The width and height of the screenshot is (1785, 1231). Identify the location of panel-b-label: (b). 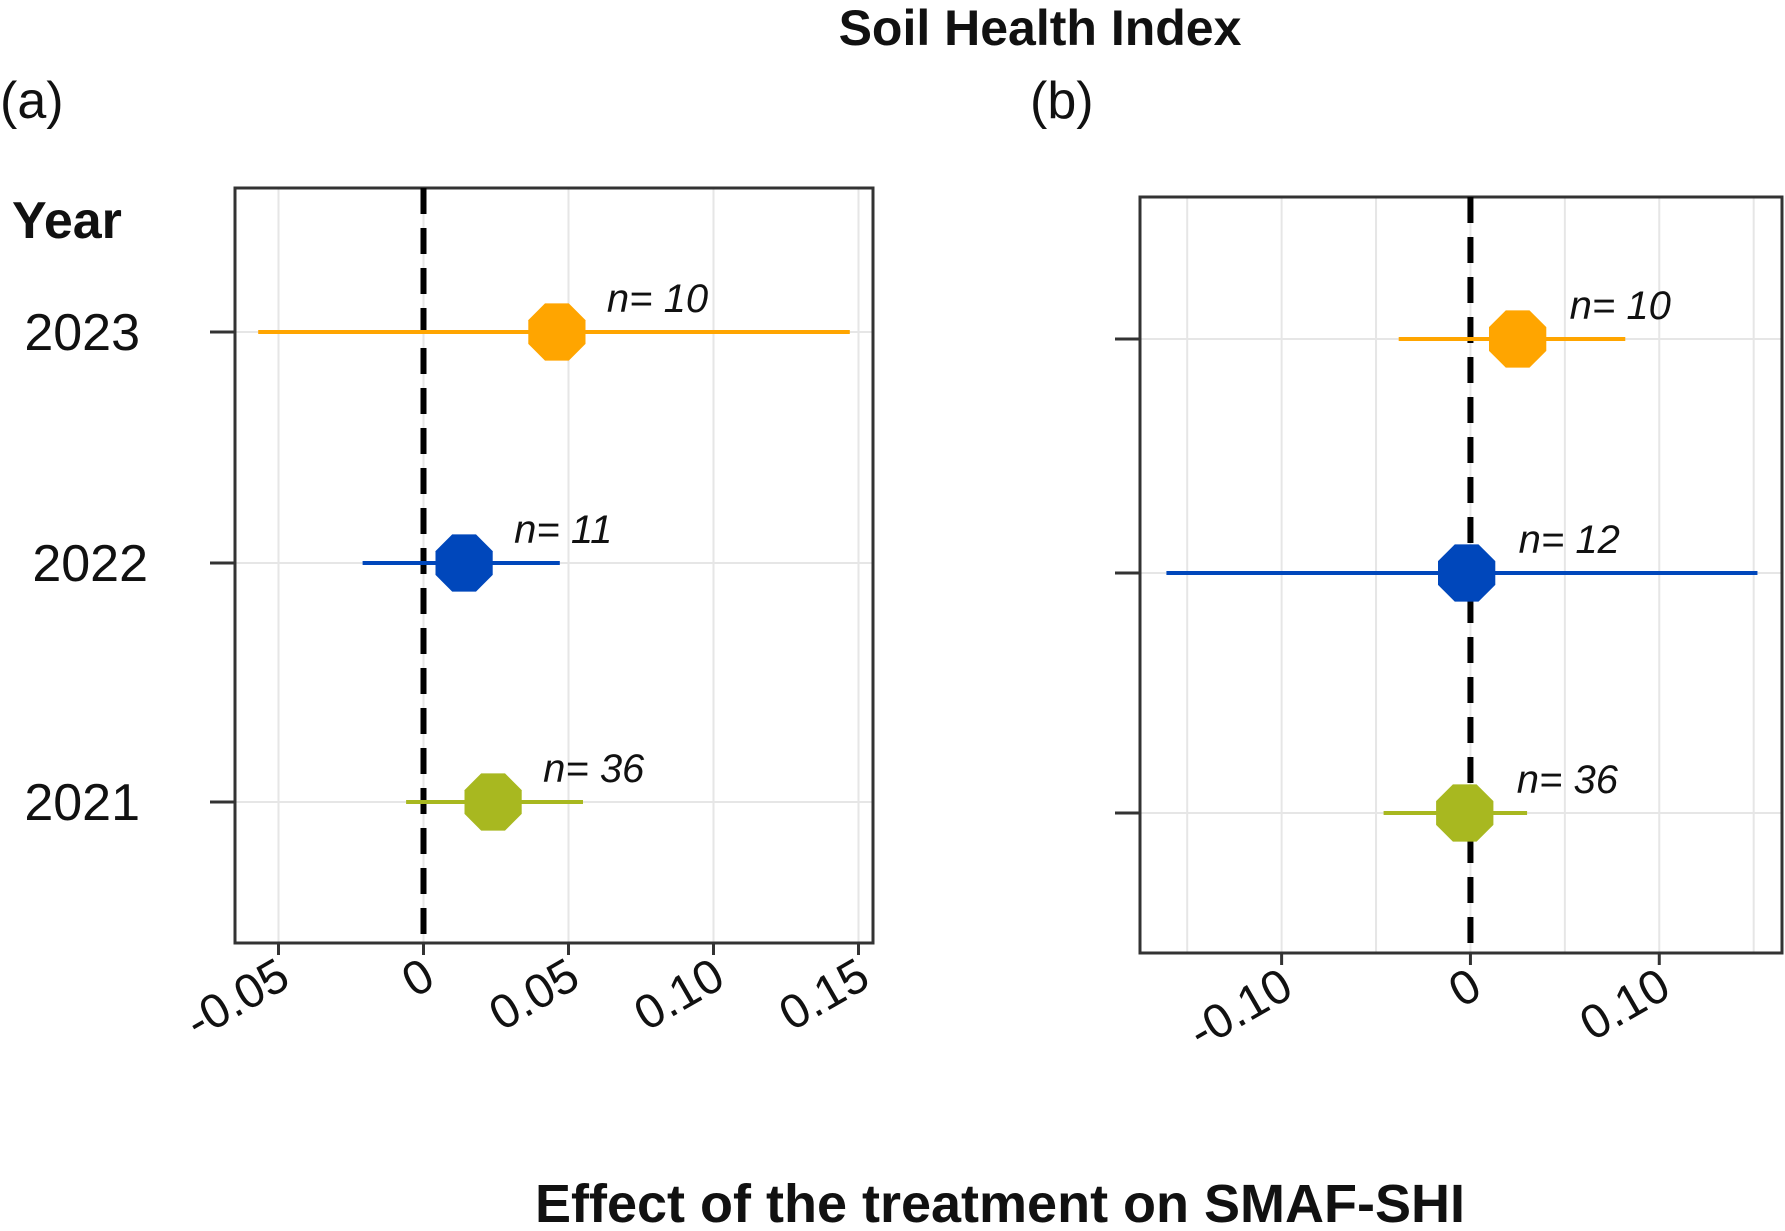
(1062, 101).